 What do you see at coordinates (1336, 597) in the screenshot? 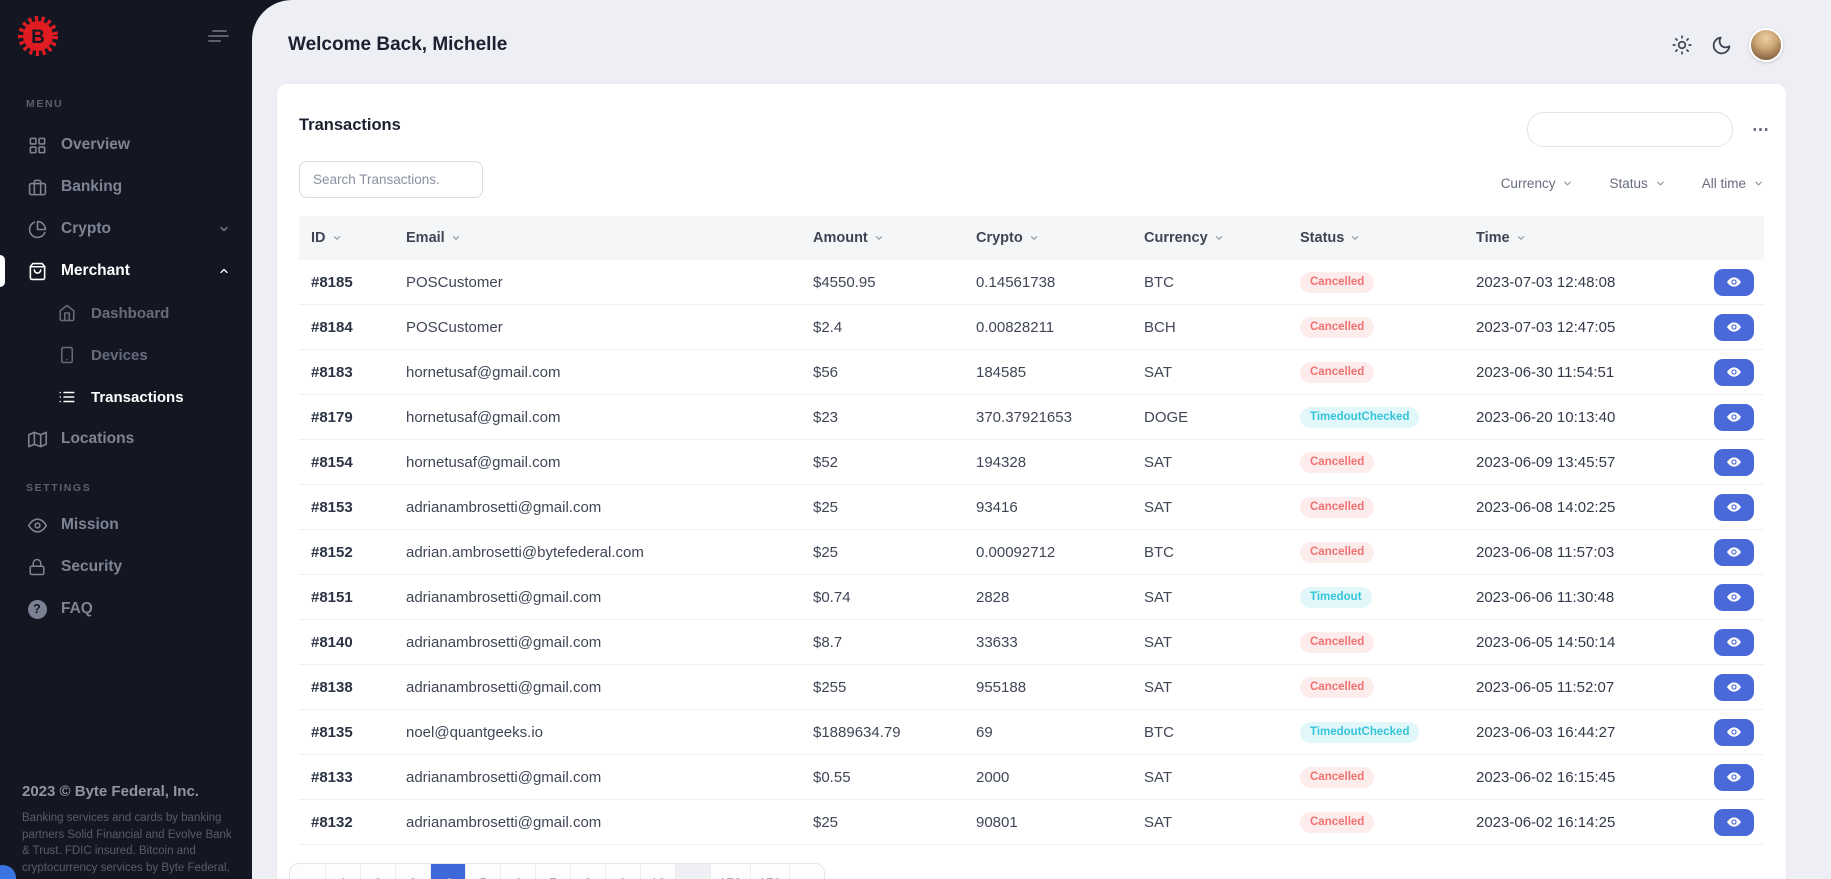
I see `status-badge: Timedout` at bounding box center [1336, 597].